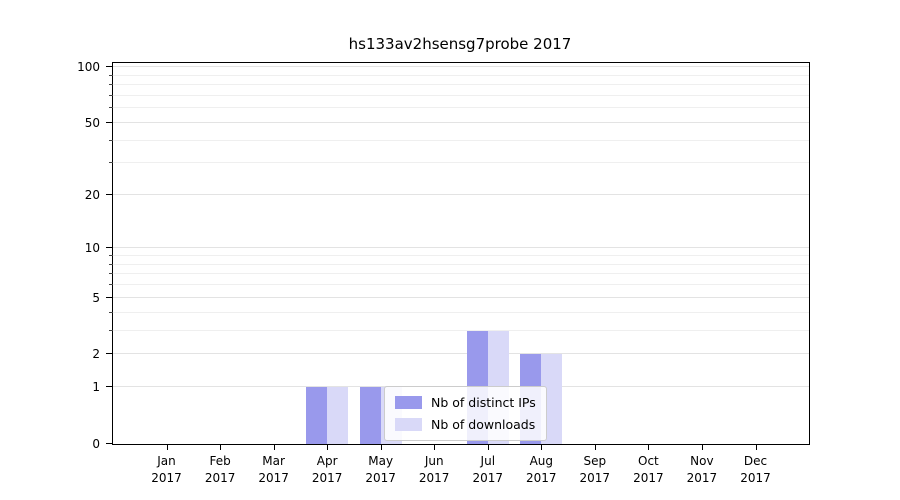 The width and height of the screenshot is (900, 500). Describe the element at coordinates (96, 354) in the screenshot. I see `y-tick-label: 2` at that location.